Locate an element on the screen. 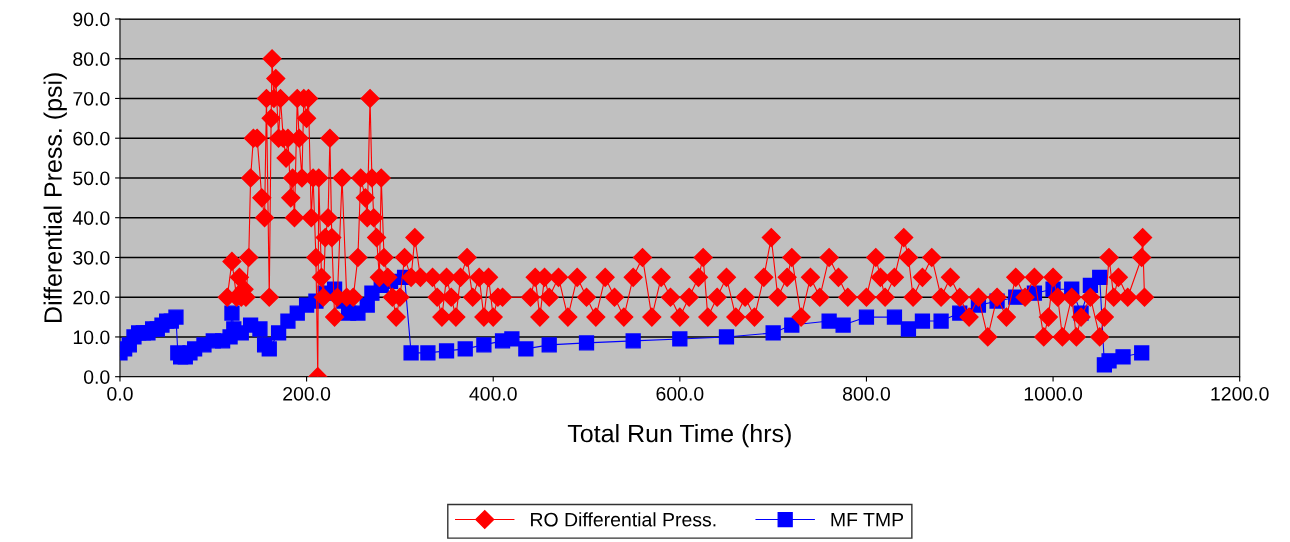 The image size is (1290, 542). x-tick-label: 200.0 is located at coordinates (307, 393).